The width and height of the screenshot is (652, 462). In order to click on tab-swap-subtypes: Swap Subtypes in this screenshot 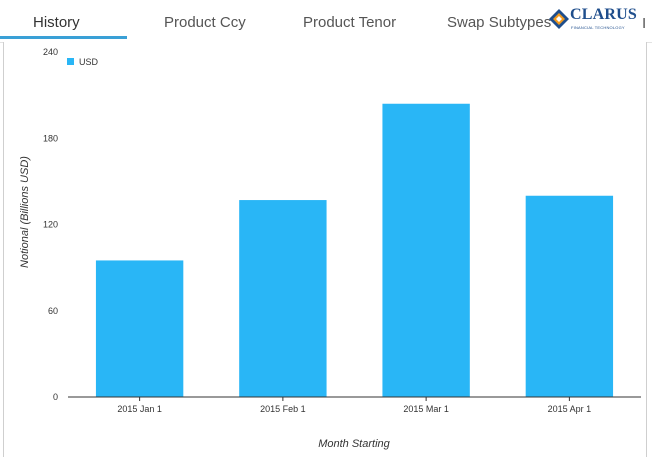, I will do `click(499, 22)`.